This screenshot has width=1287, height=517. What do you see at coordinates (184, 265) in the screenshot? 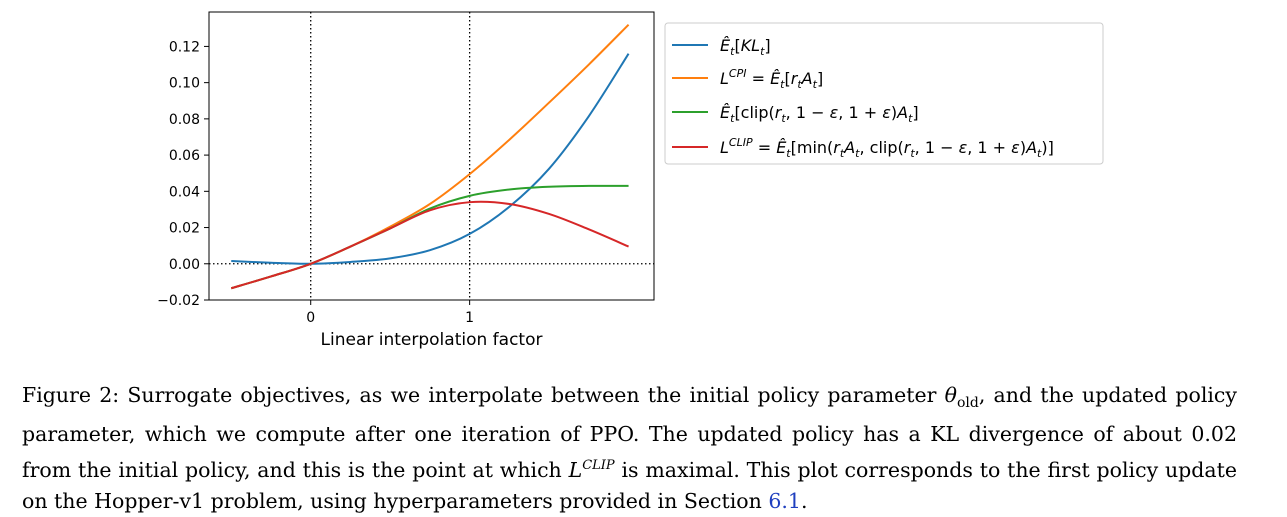
I see `y-tick-label: 0.00` at bounding box center [184, 265].